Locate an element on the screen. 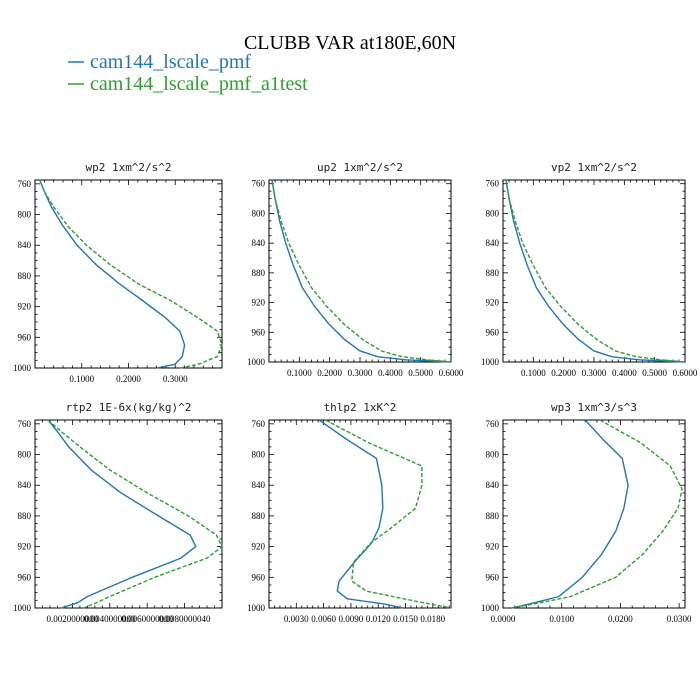 The width and height of the screenshot is (700, 700). figure-title: CLUBB VAR at180E,60N is located at coordinates (350, 43).